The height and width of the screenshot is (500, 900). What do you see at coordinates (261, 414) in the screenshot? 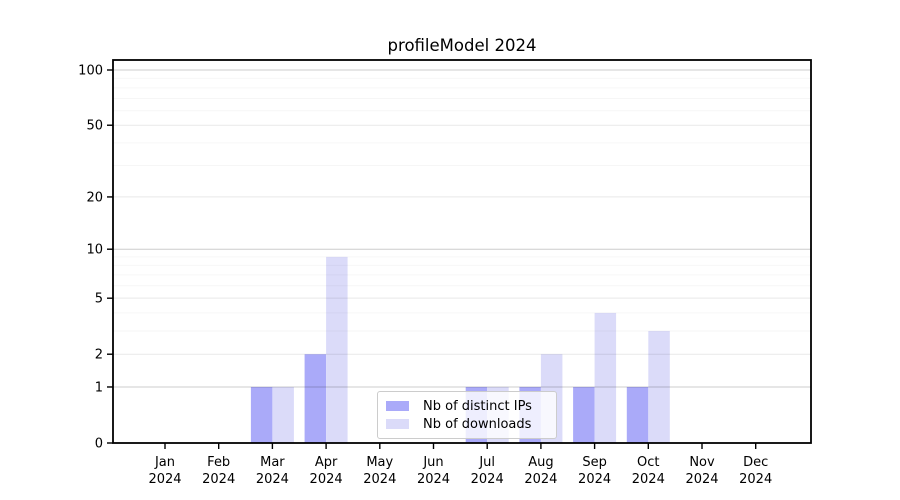
I see `bar-distinct-ips-mar` at bounding box center [261, 414].